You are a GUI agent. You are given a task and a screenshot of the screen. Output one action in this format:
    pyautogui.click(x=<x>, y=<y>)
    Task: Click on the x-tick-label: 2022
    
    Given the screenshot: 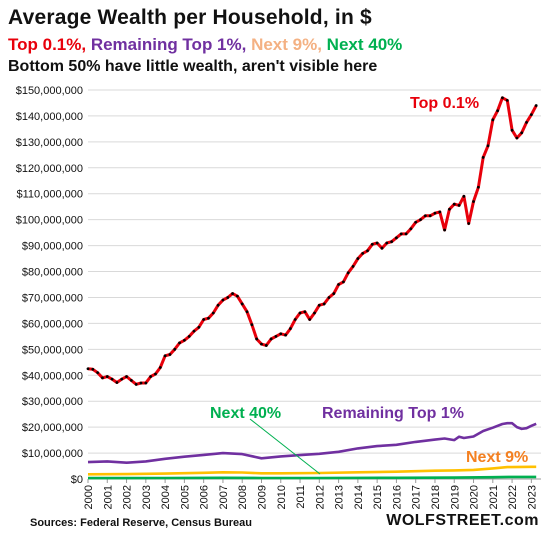 What is the action you would take?
    pyautogui.click(x=513, y=497)
    